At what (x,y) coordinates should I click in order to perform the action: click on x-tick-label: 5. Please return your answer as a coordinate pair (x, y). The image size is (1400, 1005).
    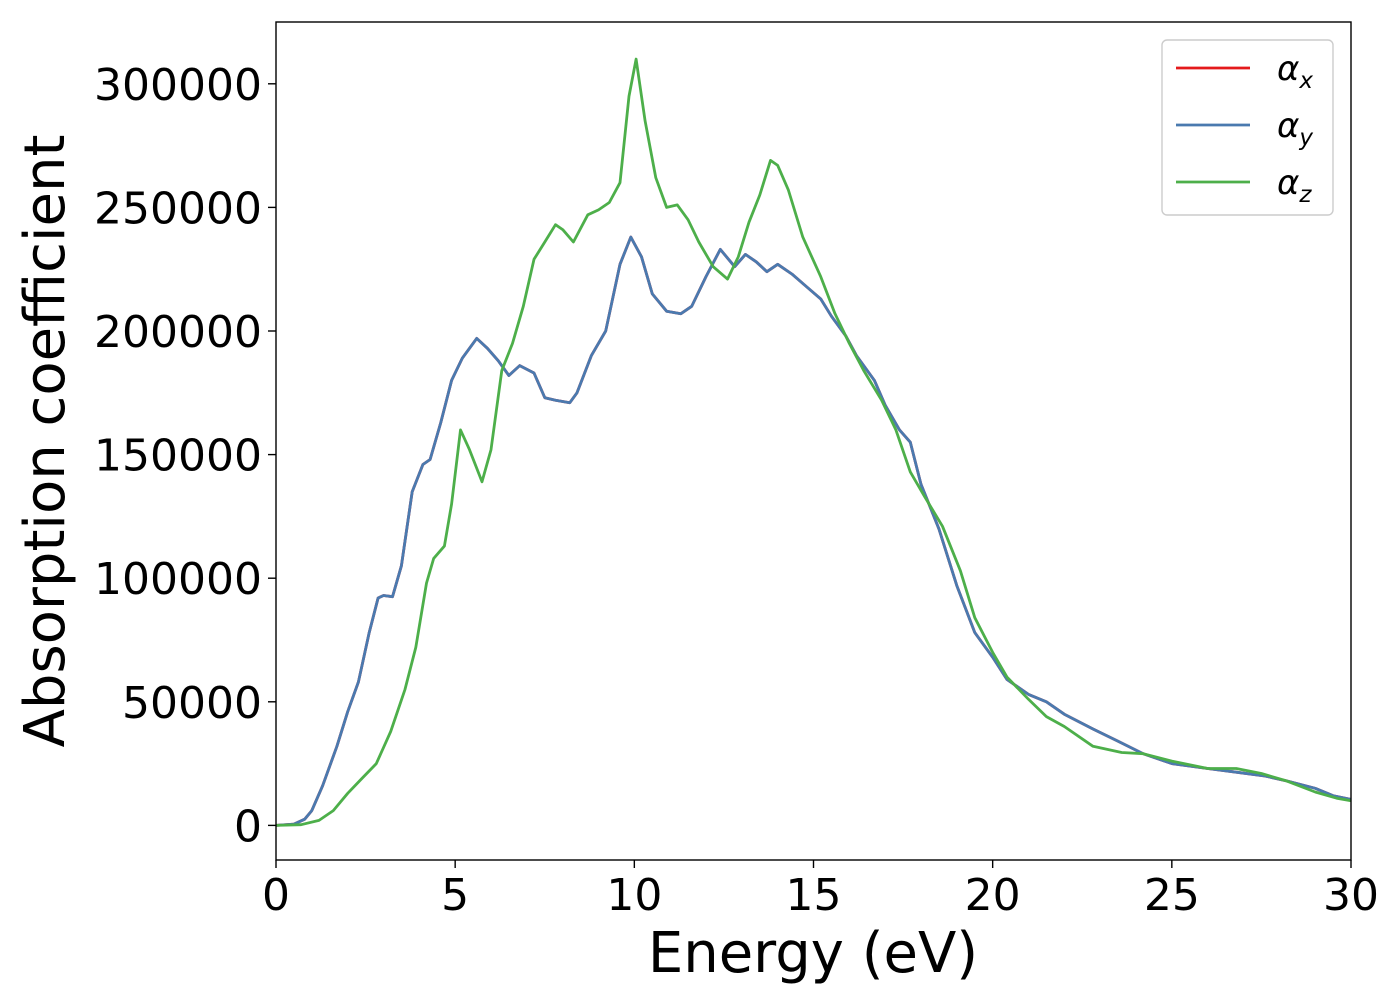
    Looking at the image, I should click on (455, 895).